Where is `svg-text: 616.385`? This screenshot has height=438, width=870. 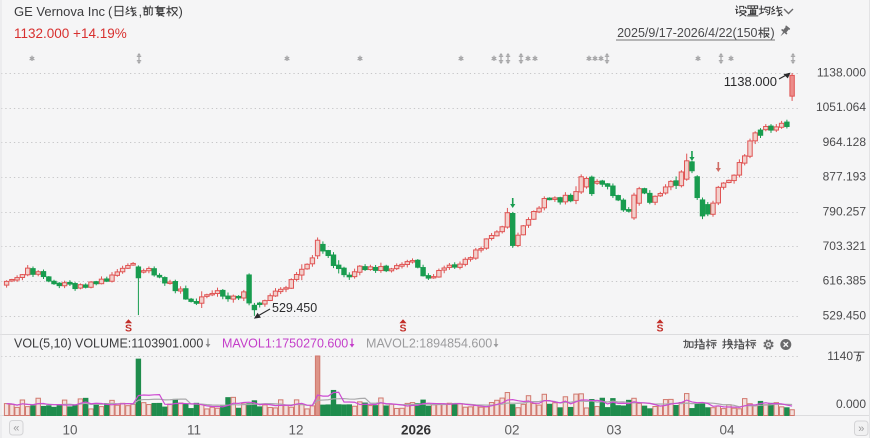
svg-text: 616.385 is located at coordinates (845, 281).